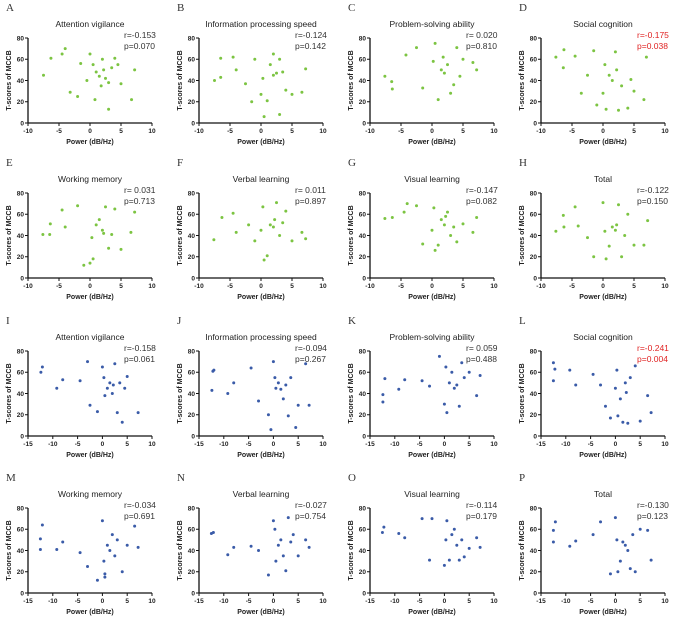 The height and width of the screenshot is (631, 685). I want to click on r-value: r= 0.011, so click(310, 190).